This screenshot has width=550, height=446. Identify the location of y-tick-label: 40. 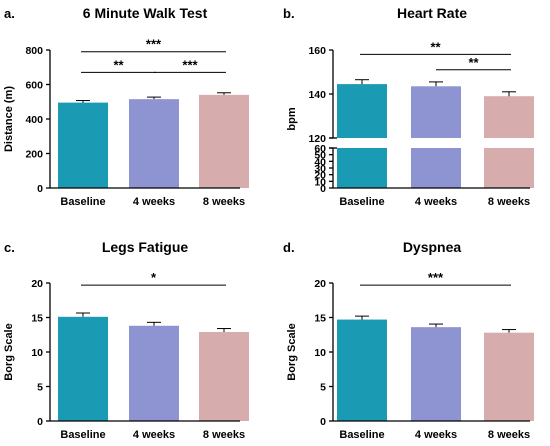
(320, 162).